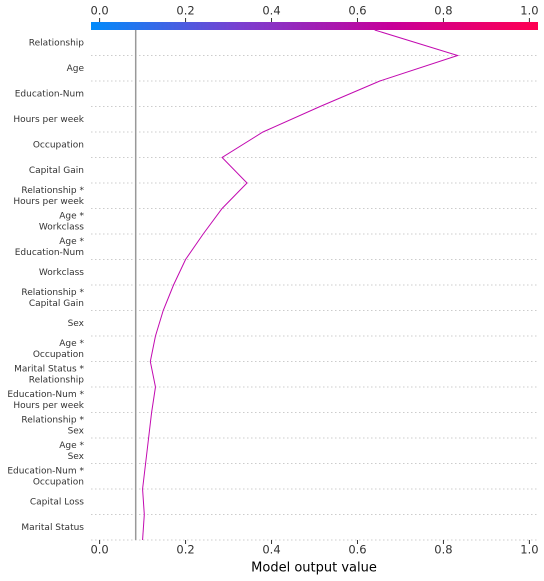  What do you see at coordinates (529, 550) in the screenshot?
I see `x-tick-label: 1.0` at bounding box center [529, 550].